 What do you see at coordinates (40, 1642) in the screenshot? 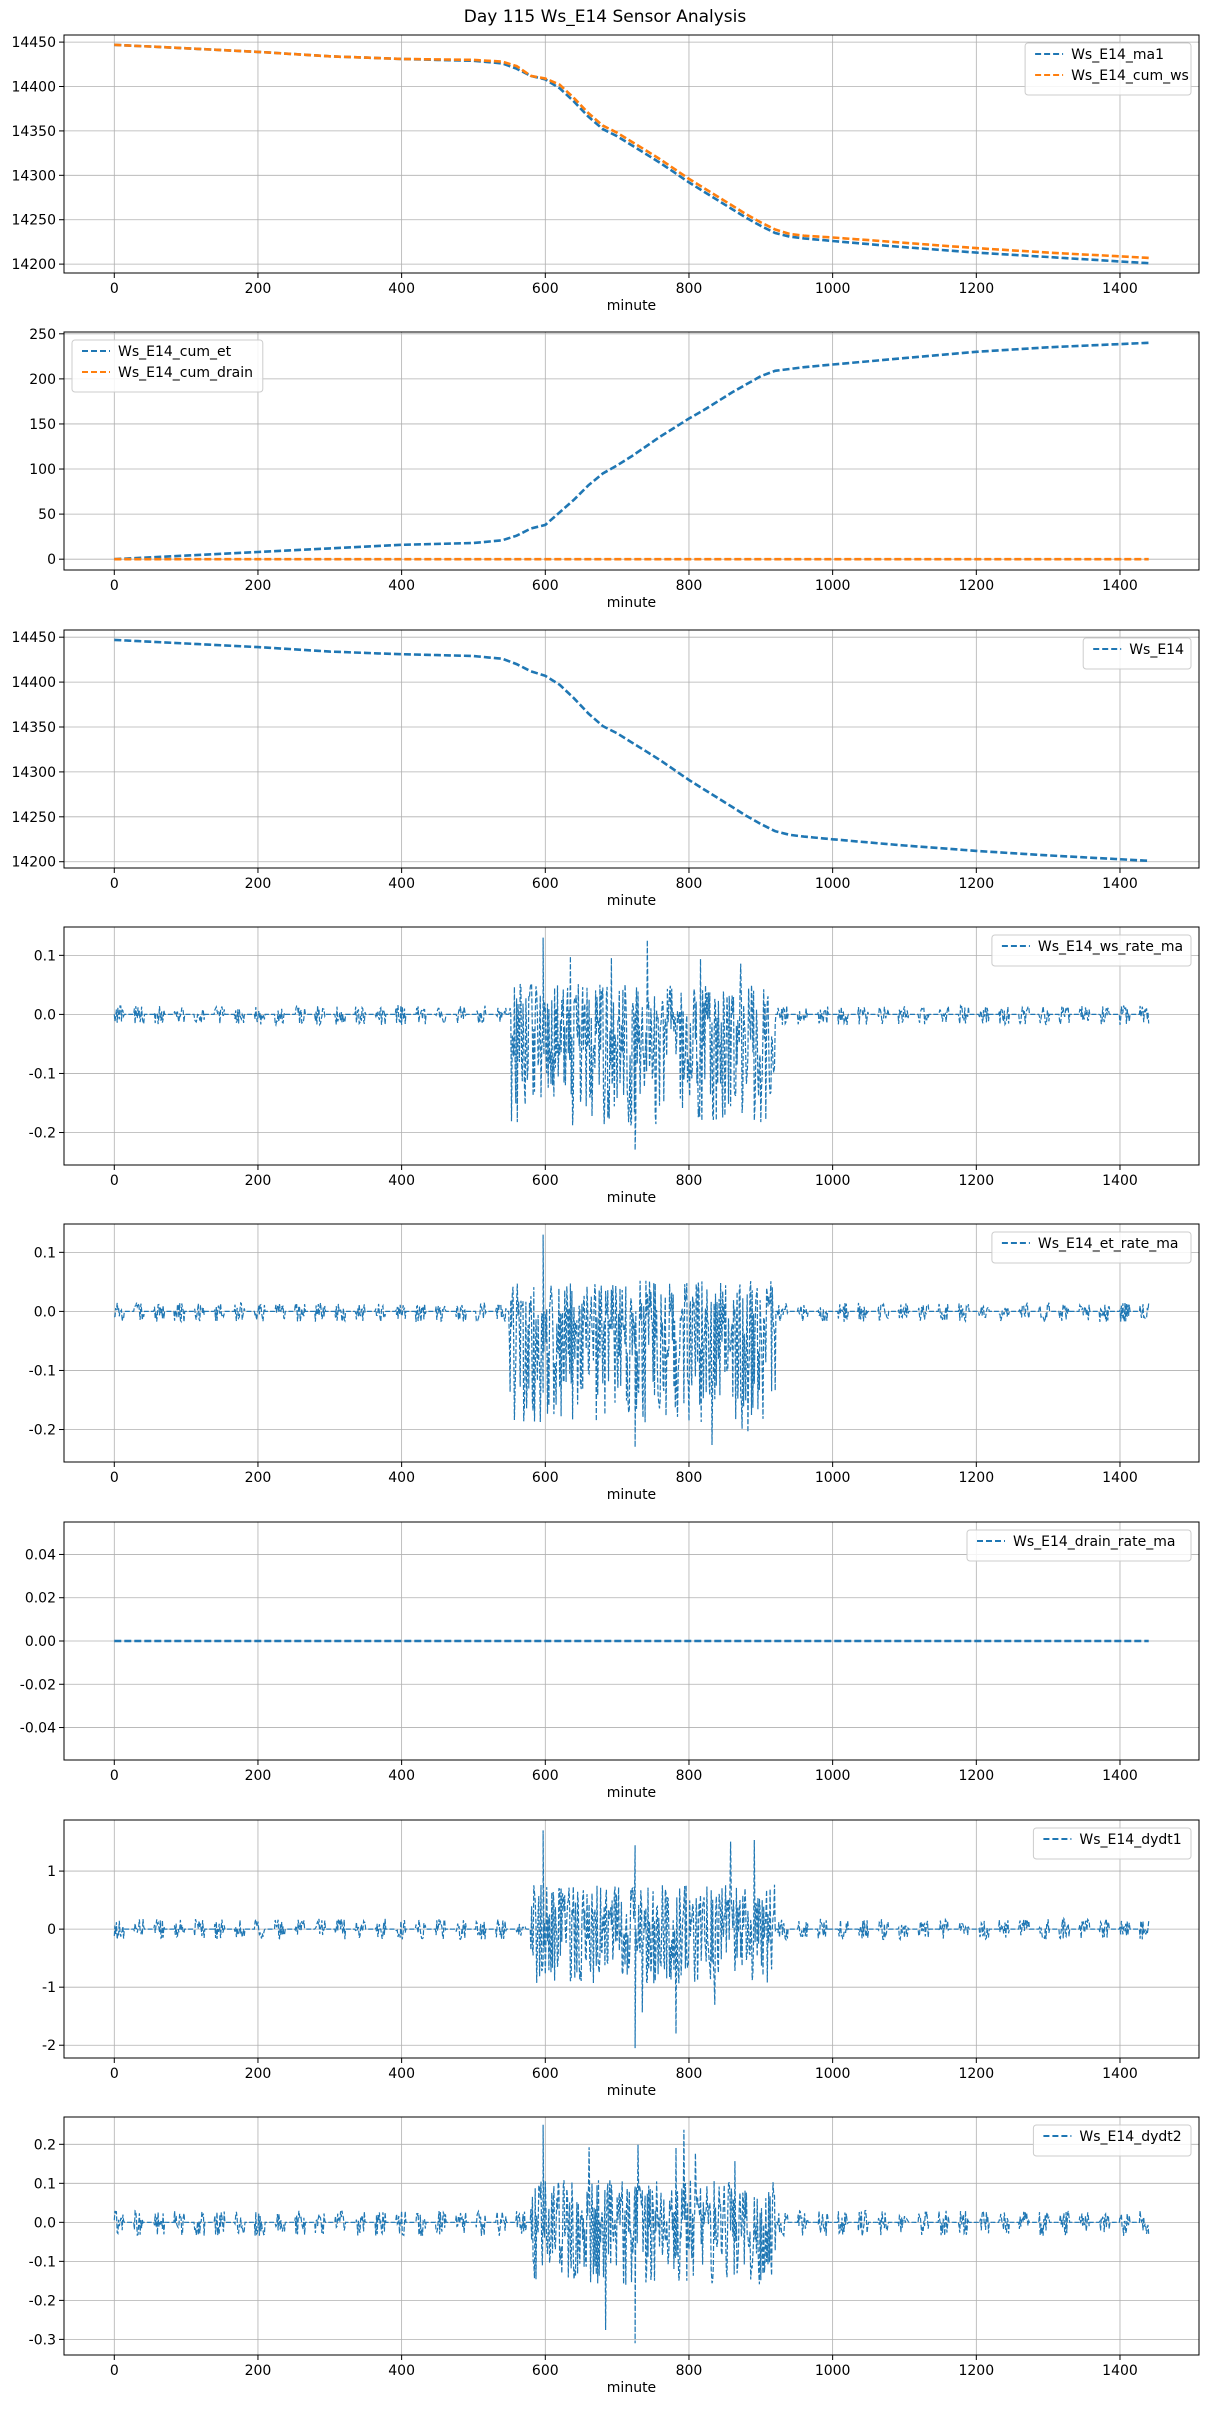
I see `y-tick-label: 0.00` at bounding box center [40, 1642].